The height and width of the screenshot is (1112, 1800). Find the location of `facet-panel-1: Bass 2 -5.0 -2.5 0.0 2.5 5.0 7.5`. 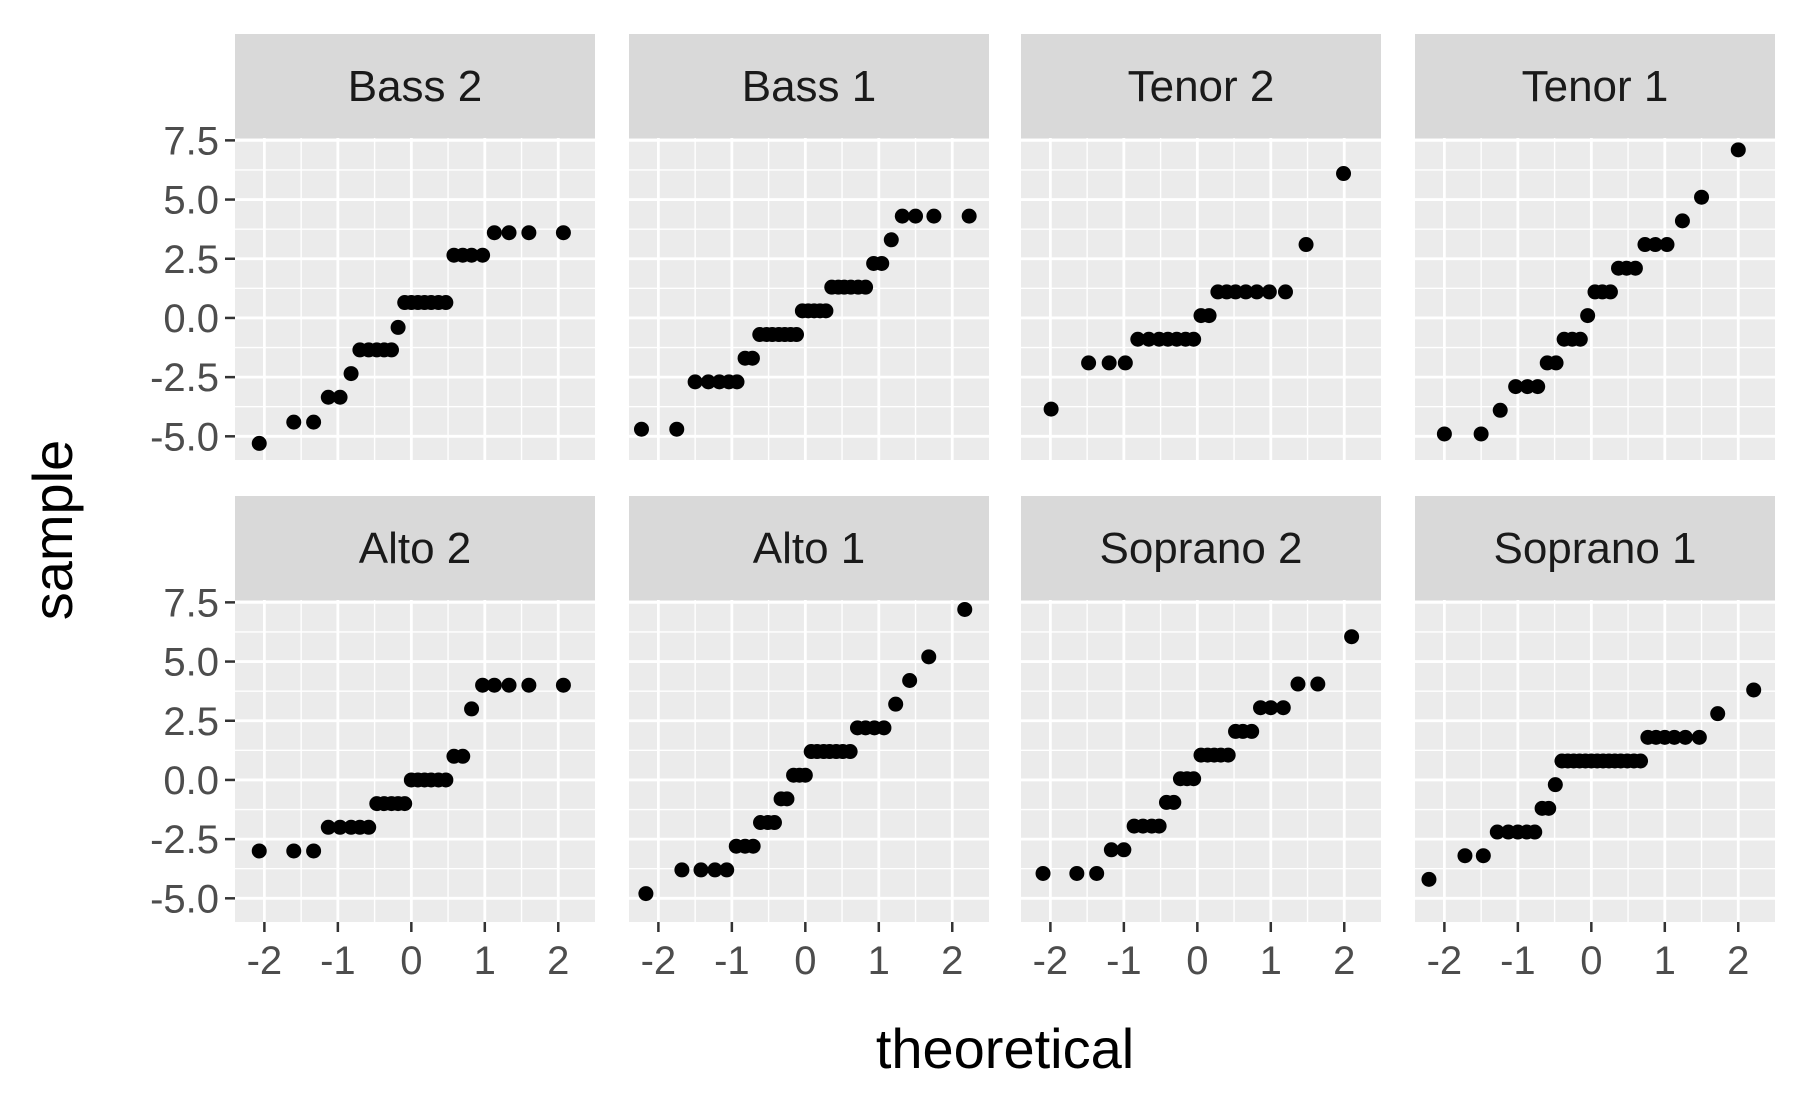

facet-panel-1: Bass 2 -5.0 -2.5 0.0 2.5 5.0 7.5 is located at coordinates (372, 247).